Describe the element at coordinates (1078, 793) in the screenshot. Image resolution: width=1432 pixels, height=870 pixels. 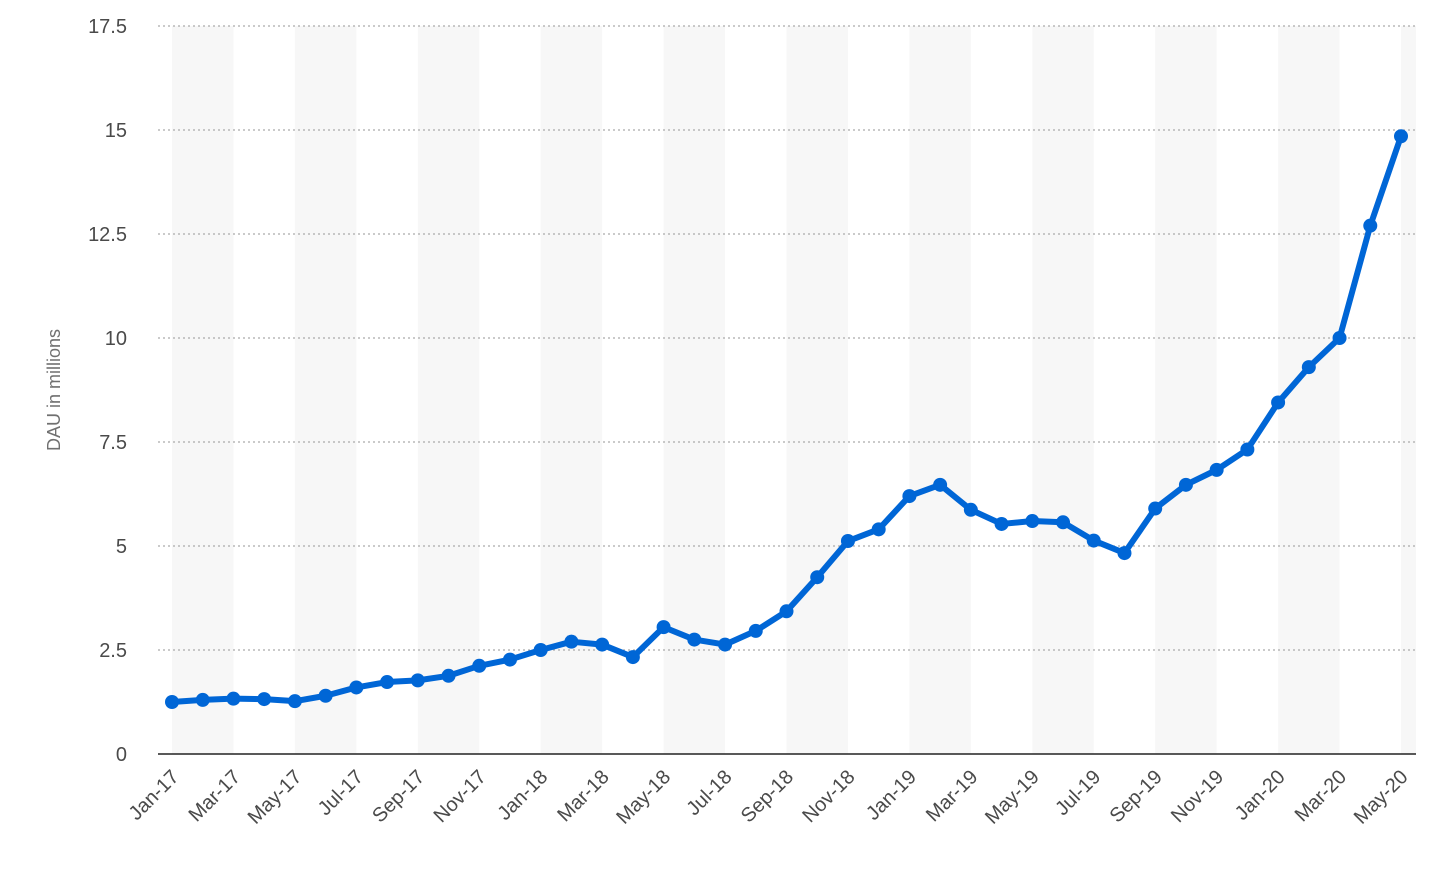
I see `x-tick-label: Jul-19` at that location.